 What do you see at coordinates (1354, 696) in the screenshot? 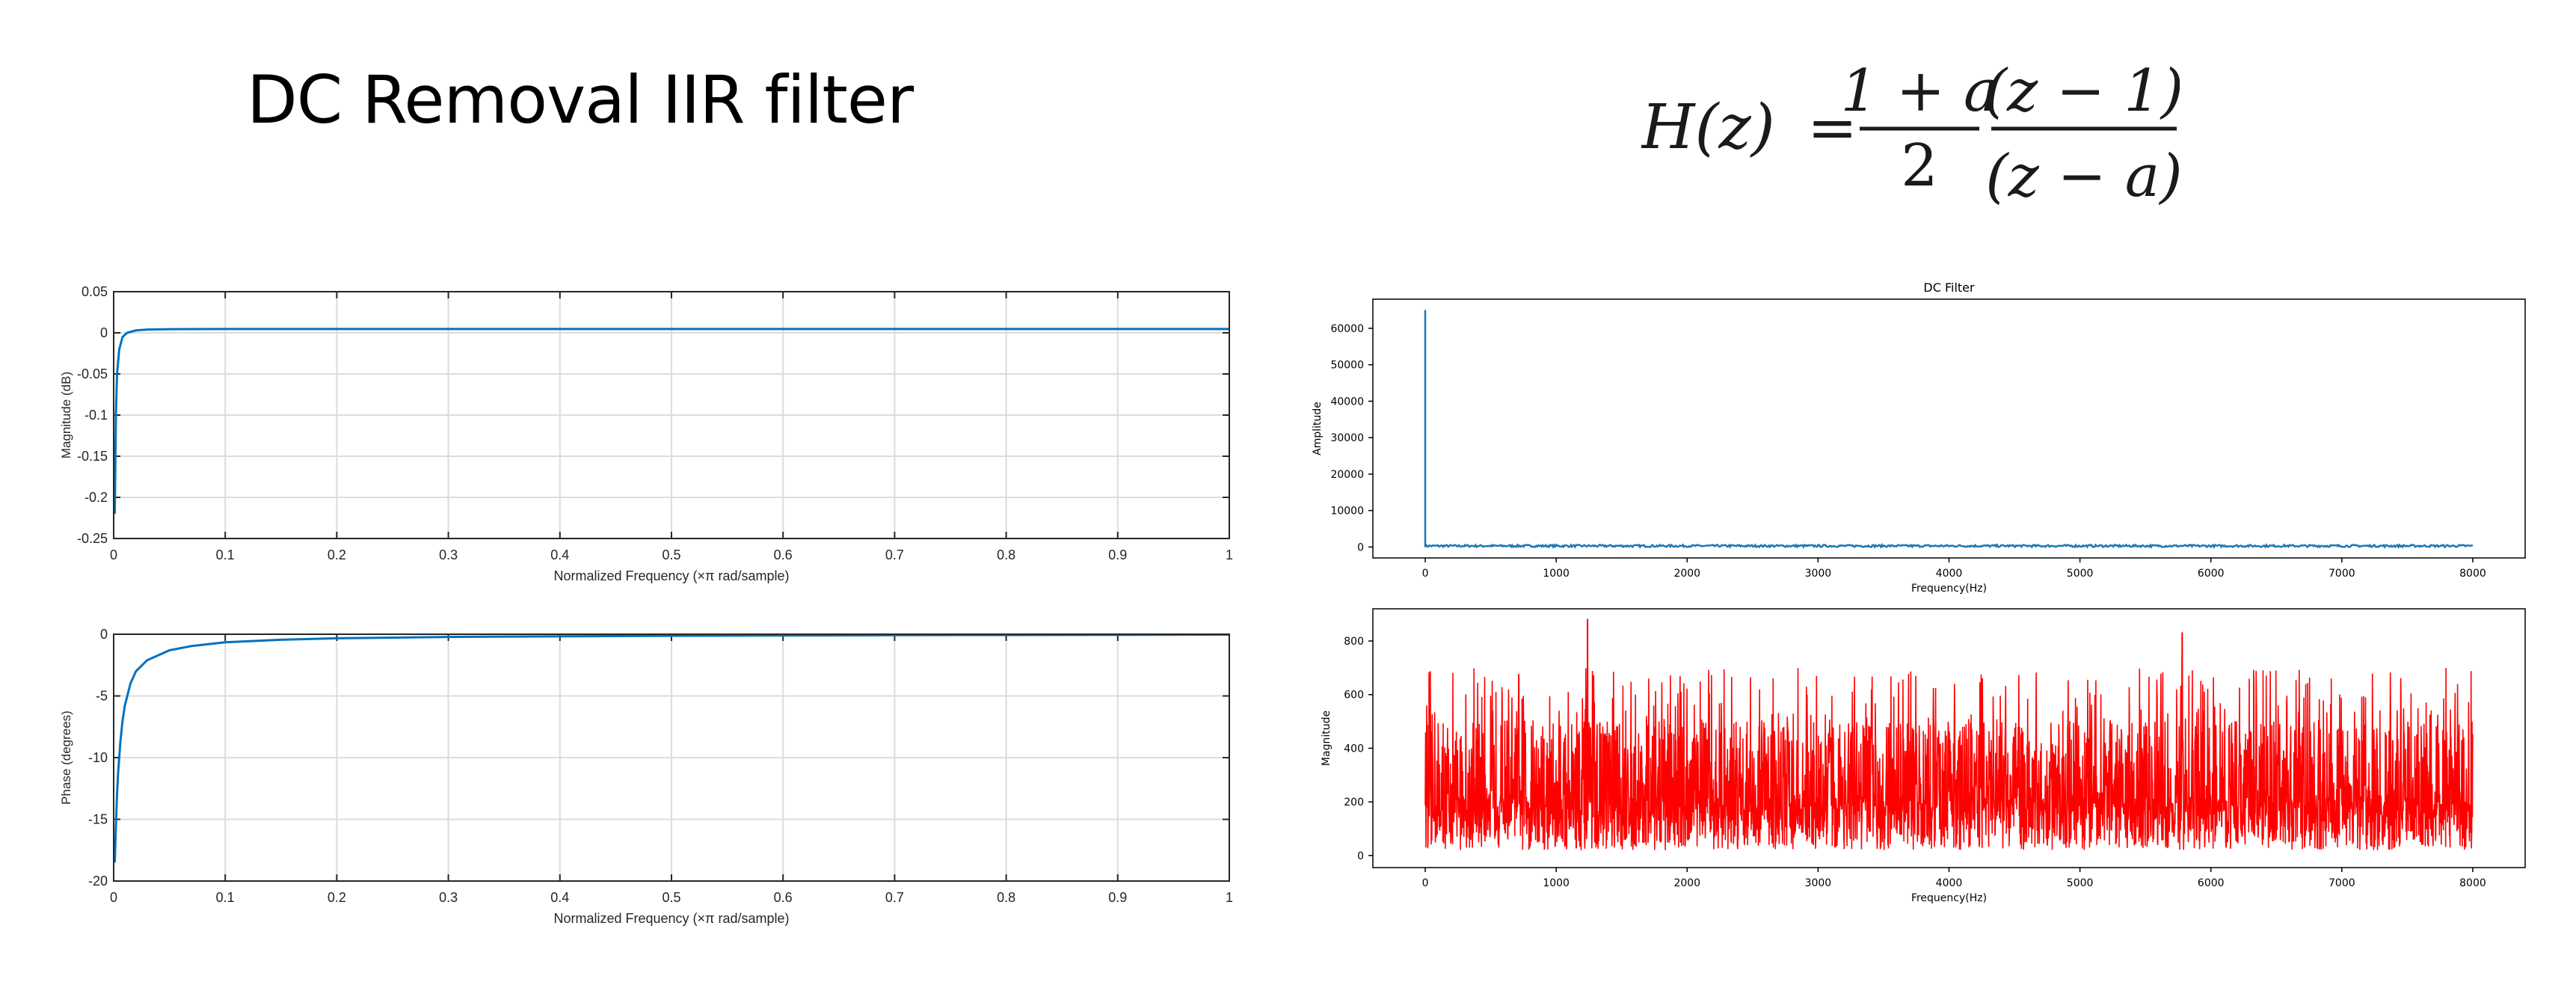
I see `y-tick-label: 600` at bounding box center [1354, 696].